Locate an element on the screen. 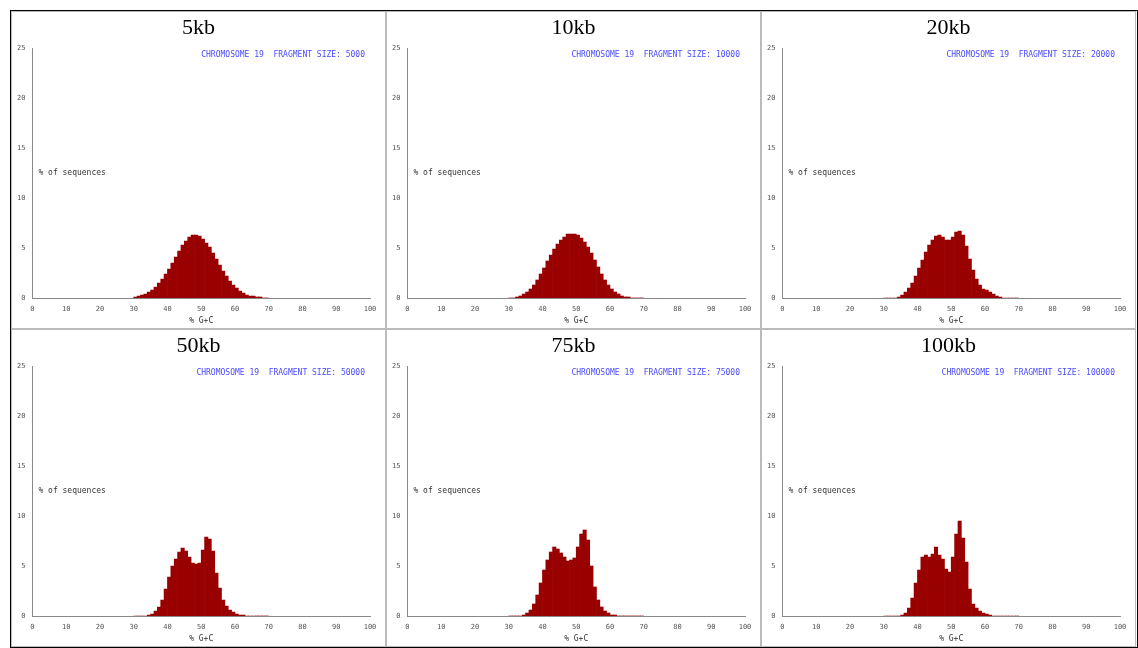 Image resolution: width=1138 pixels, height=648 pixels. annotation: CHROMOSOME 19 FRAGMENT SIZE: 50000 is located at coordinates (281, 373).